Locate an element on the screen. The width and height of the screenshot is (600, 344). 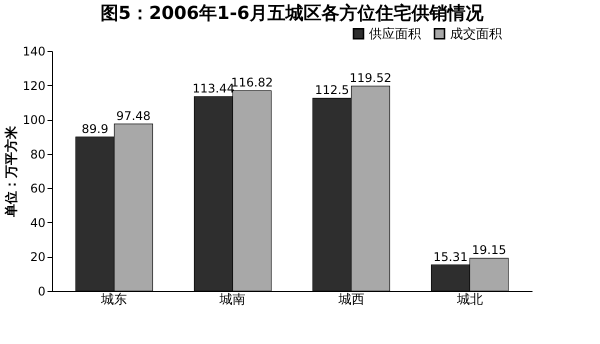
x-tick-label: 城东 is located at coordinates (114, 300).